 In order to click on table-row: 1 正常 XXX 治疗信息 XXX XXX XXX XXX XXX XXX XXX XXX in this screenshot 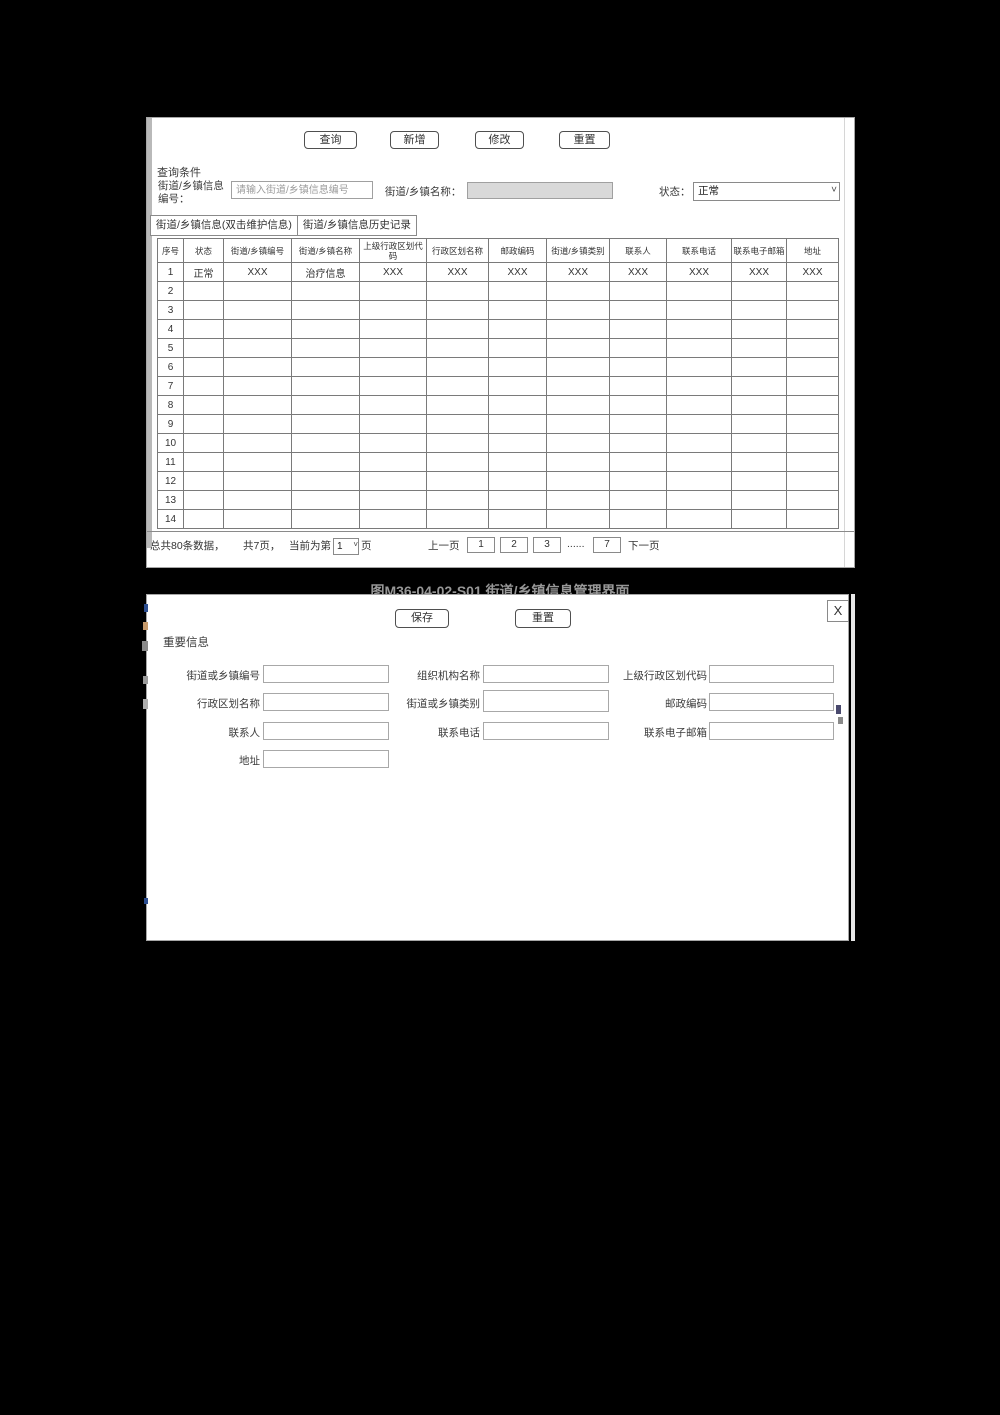, I will do `click(498, 272)`.